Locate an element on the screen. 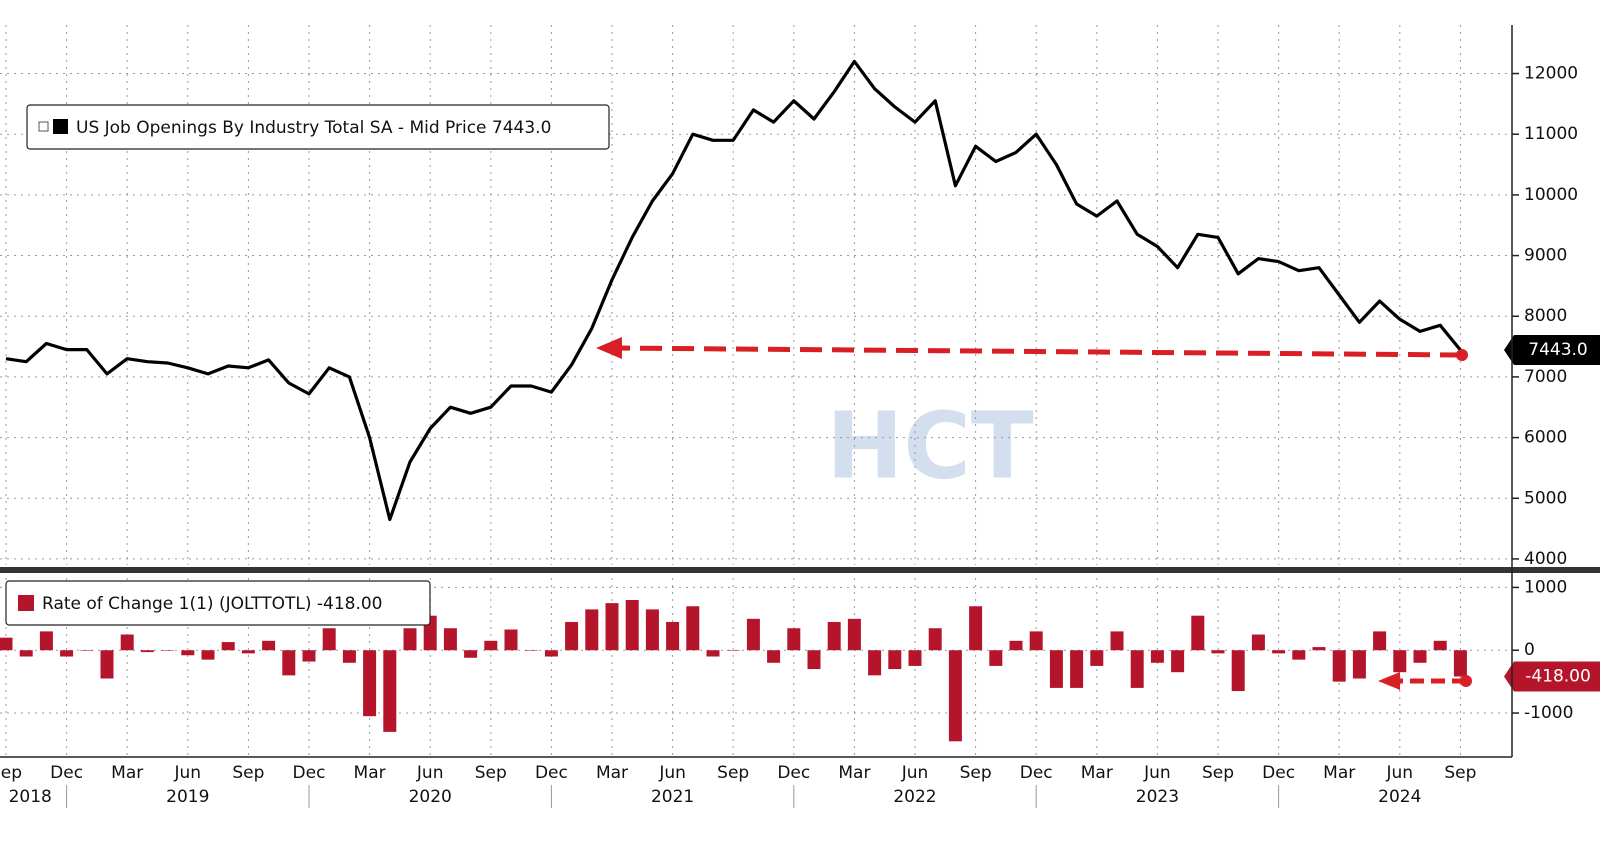  y-tick-label: 5000 is located at coordinates (1545, 498).